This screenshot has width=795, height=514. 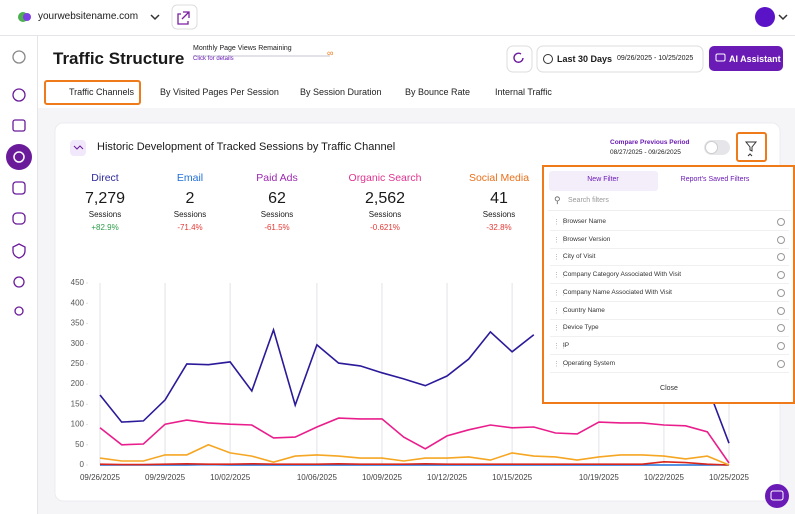 What do you see at coordinates (78, 302) in the screenshot?
I see `y-tick-label: 400` at bounding box center [78, 302].